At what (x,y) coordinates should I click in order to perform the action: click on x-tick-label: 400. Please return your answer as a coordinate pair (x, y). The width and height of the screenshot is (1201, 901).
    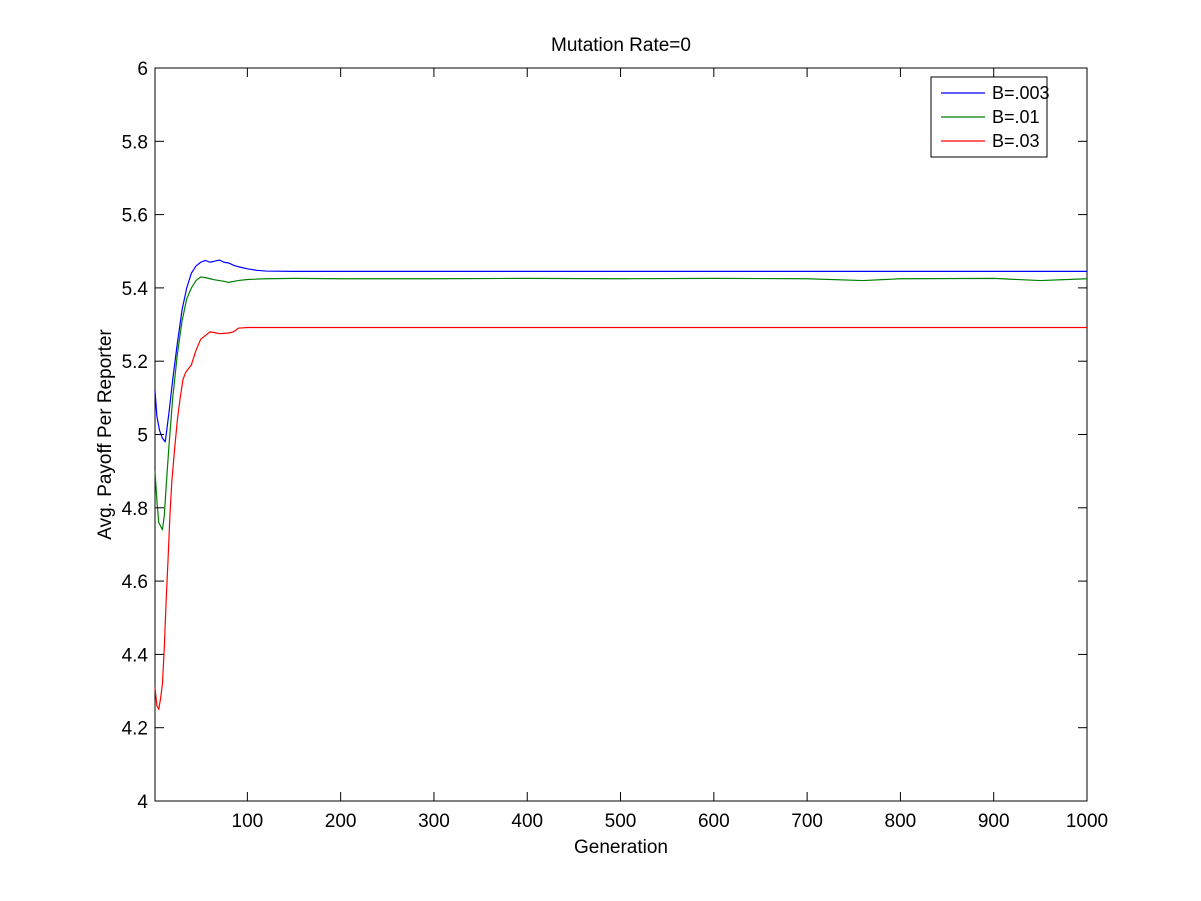
    Looking at the image, I should click on (527, 821).